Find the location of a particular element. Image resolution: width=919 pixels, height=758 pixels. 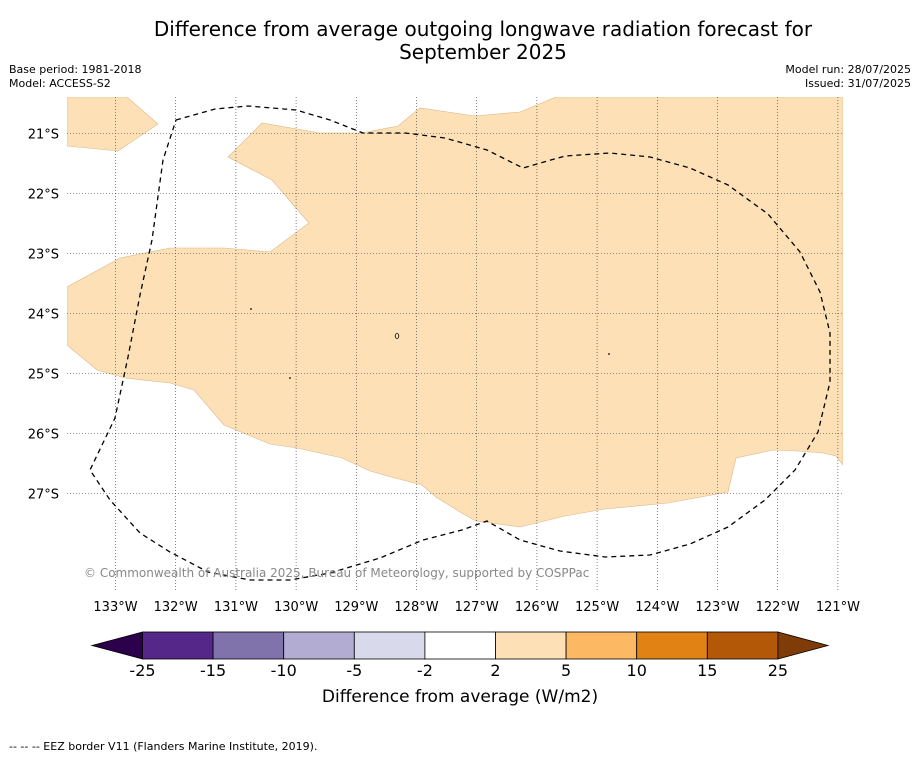

latitude-label: 27°S is located at coordinates (43, 495).